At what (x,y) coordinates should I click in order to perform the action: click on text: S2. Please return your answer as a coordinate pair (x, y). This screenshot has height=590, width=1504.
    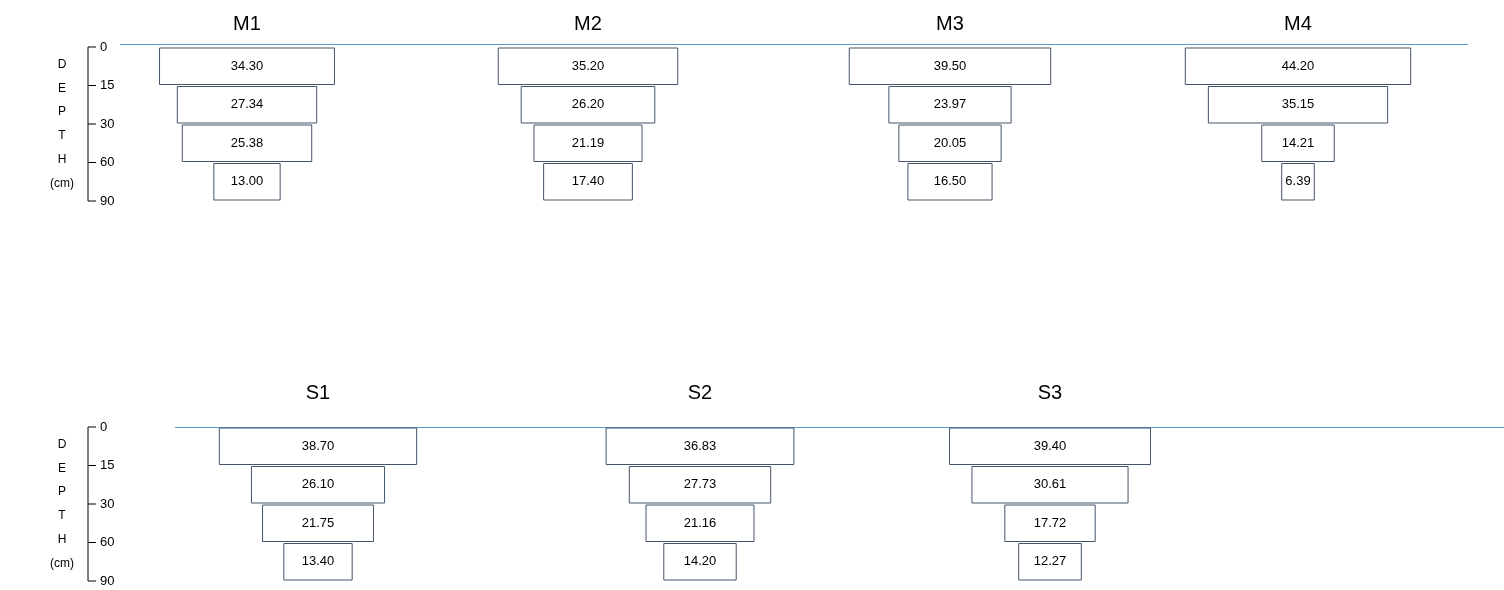
    Looking at the image, I should click on (700, 391).